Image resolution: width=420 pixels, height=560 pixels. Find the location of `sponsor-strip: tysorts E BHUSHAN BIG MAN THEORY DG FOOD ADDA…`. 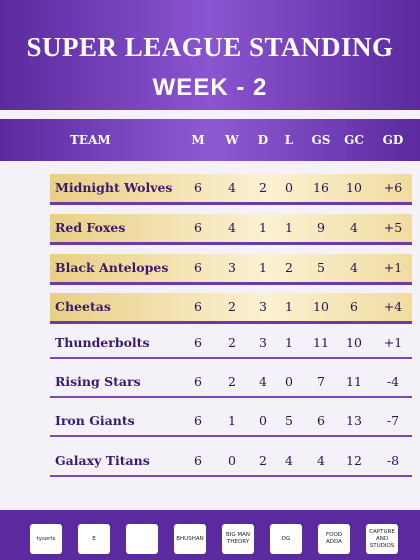

sponsor-strip: tysorts E BHUSHAN BIG MAN THEORY DG FOOD ADDA… is located at coordinates (210, 535).